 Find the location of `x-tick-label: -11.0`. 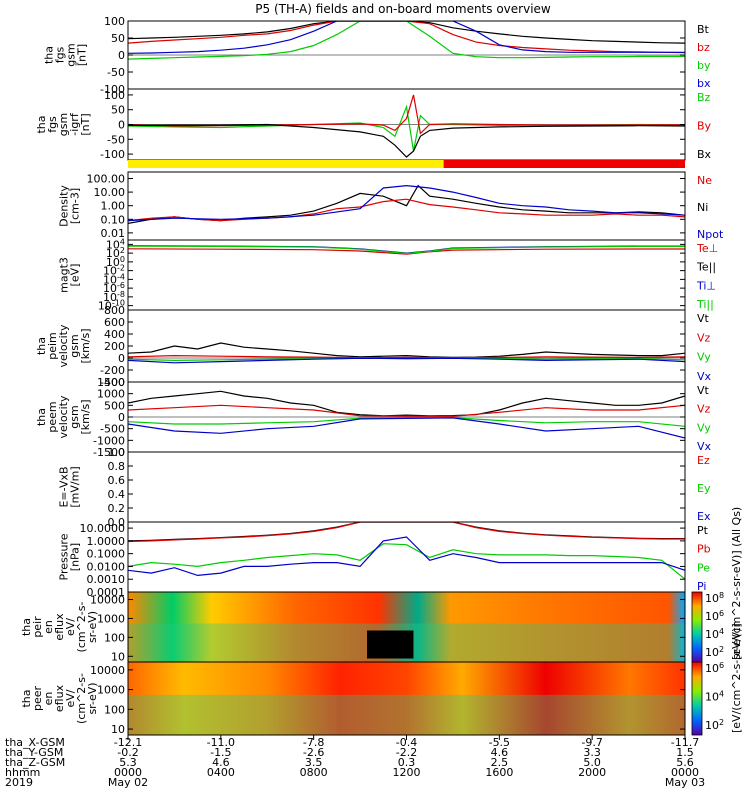

x-tick-label: -11.0 is located at coordinates (221, 742).